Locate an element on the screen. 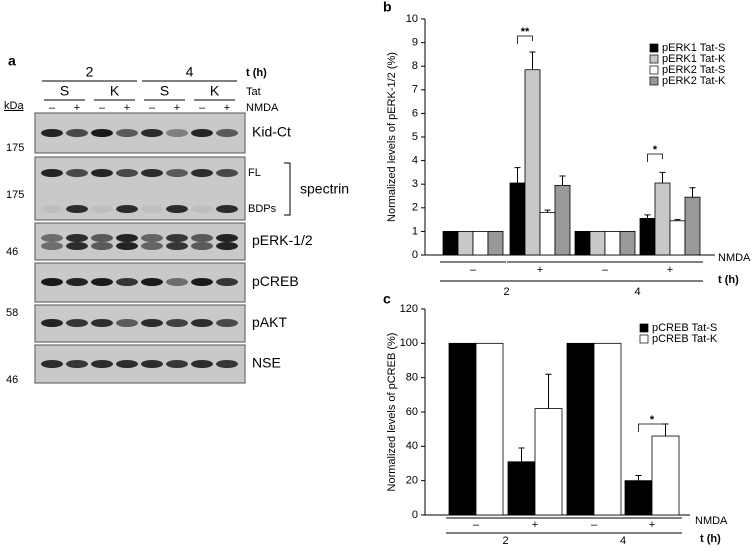 This screenshot has height=552, width=752. significance-label: ** is located at coordinates (525, 32).